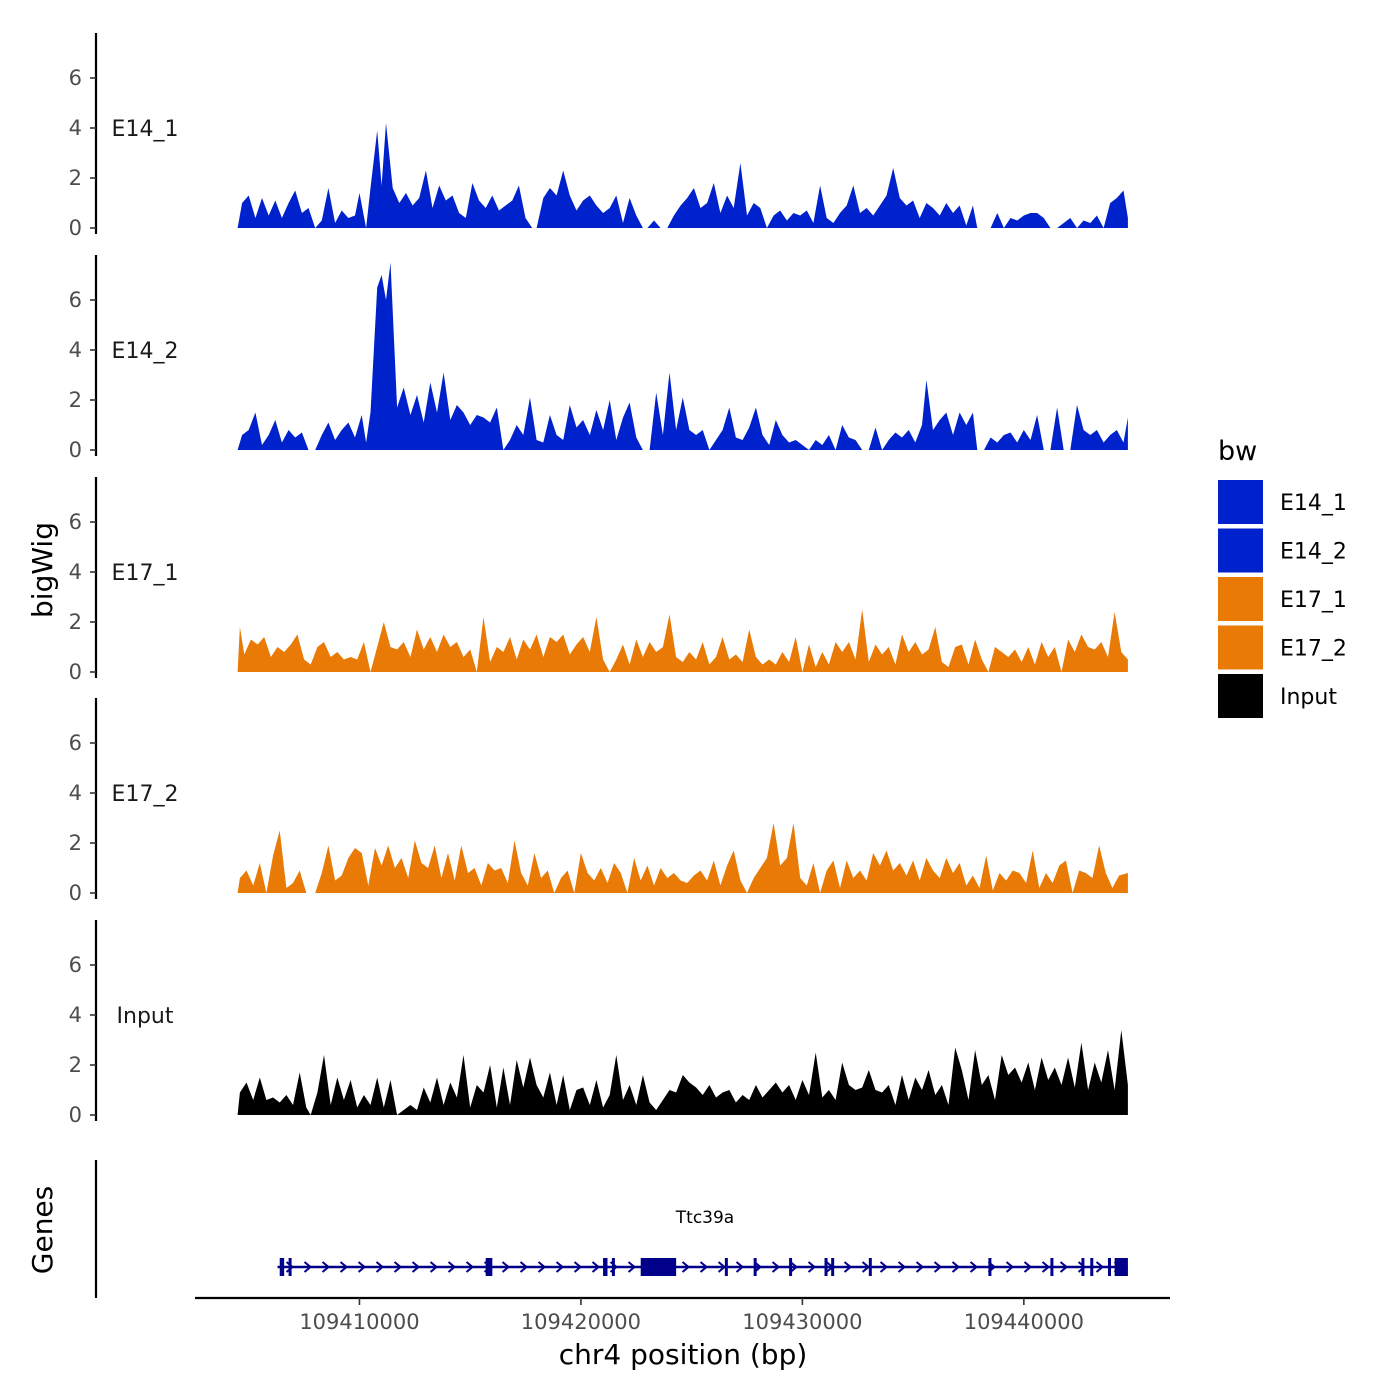 The image size is (1400, 1400). What do you see at coordinates (1308, 697) in the screenshot?
I see `legend-label: Input` at bounding box center [1308, 697].